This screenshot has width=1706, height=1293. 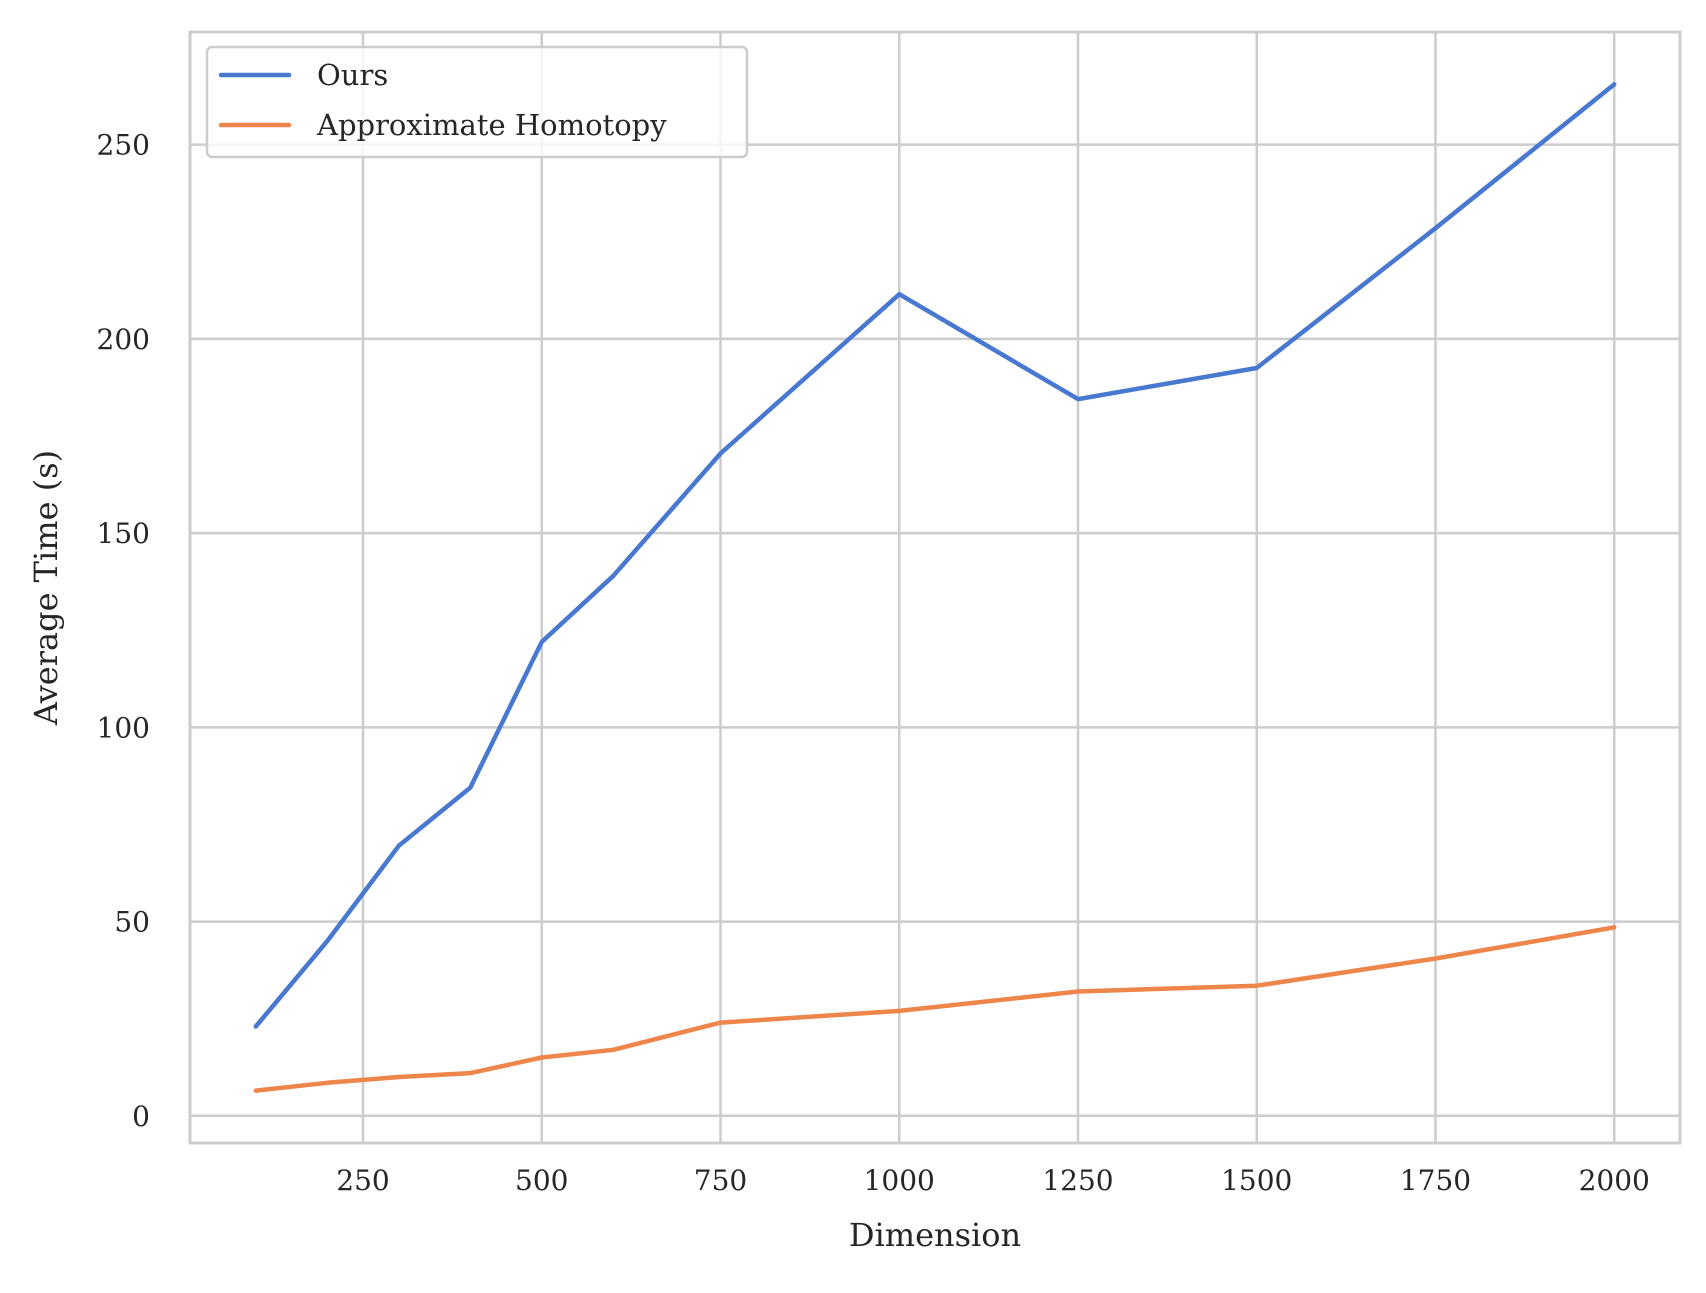 I want to click on x-tick-label: 1250, so click(x=1077, y=1180).